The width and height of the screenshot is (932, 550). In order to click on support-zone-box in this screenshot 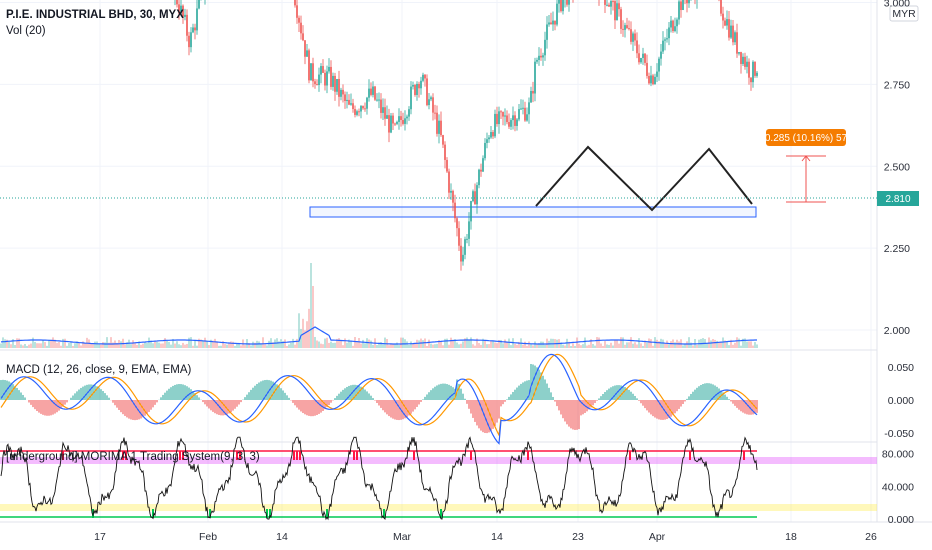, I will do `click(533, 212)`.